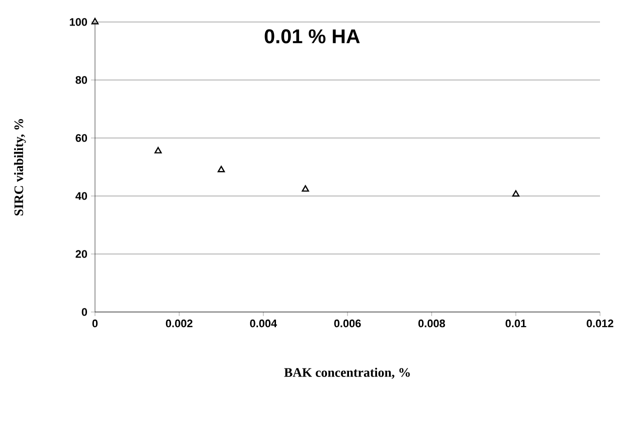 Image resolution: width=625 pixels, height=447 pixels. Describe the element at coordinates (95, 324) in the screenshot. I see `x-tick-label: 0` at that location.